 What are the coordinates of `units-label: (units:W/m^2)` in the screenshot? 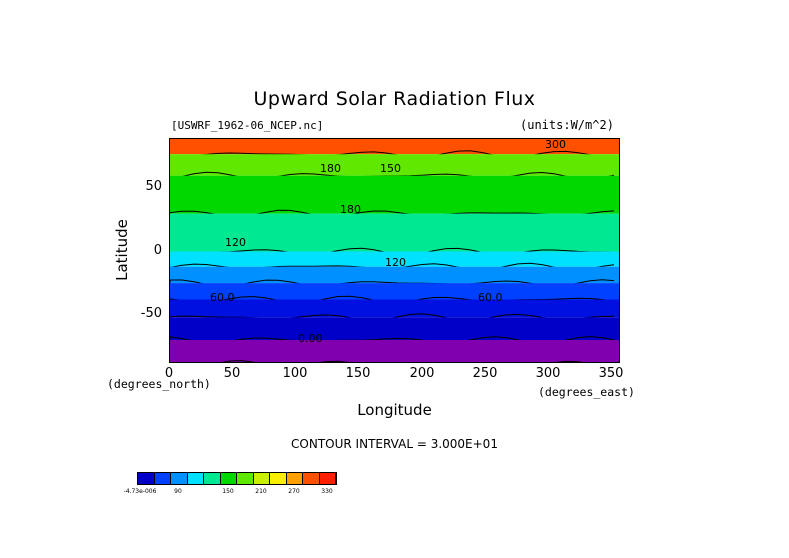 It's located at (567, 125).